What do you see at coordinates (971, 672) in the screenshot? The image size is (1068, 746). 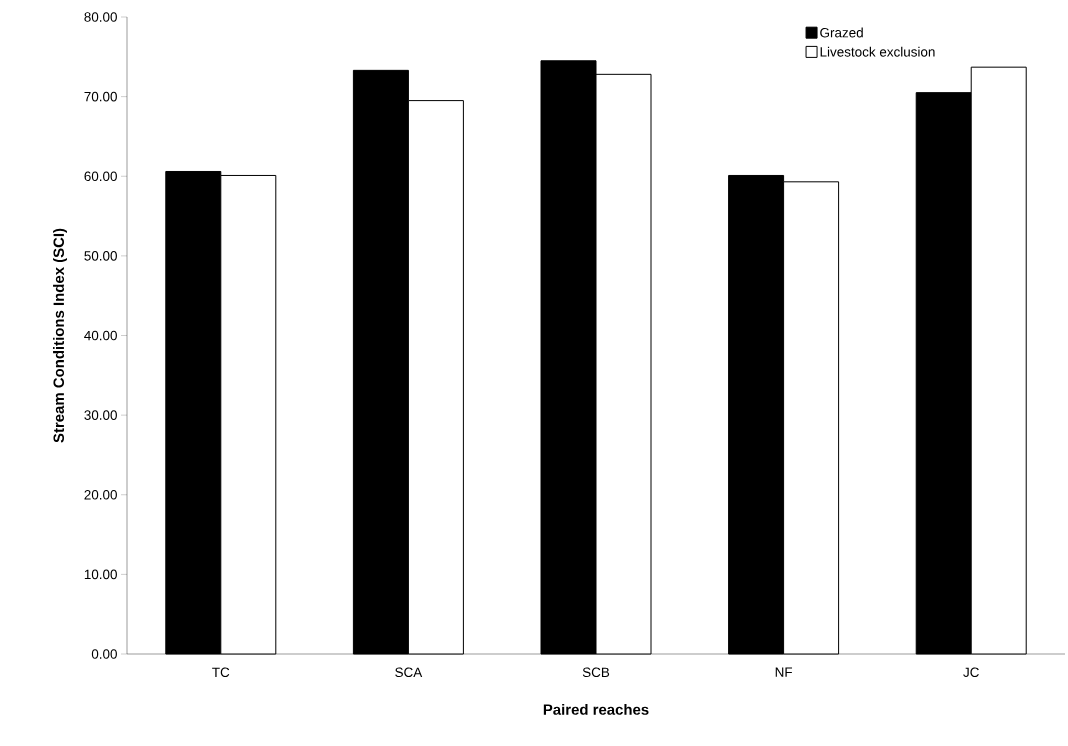 I see `x-tick-label: JC` at bounding box center [971, 672].